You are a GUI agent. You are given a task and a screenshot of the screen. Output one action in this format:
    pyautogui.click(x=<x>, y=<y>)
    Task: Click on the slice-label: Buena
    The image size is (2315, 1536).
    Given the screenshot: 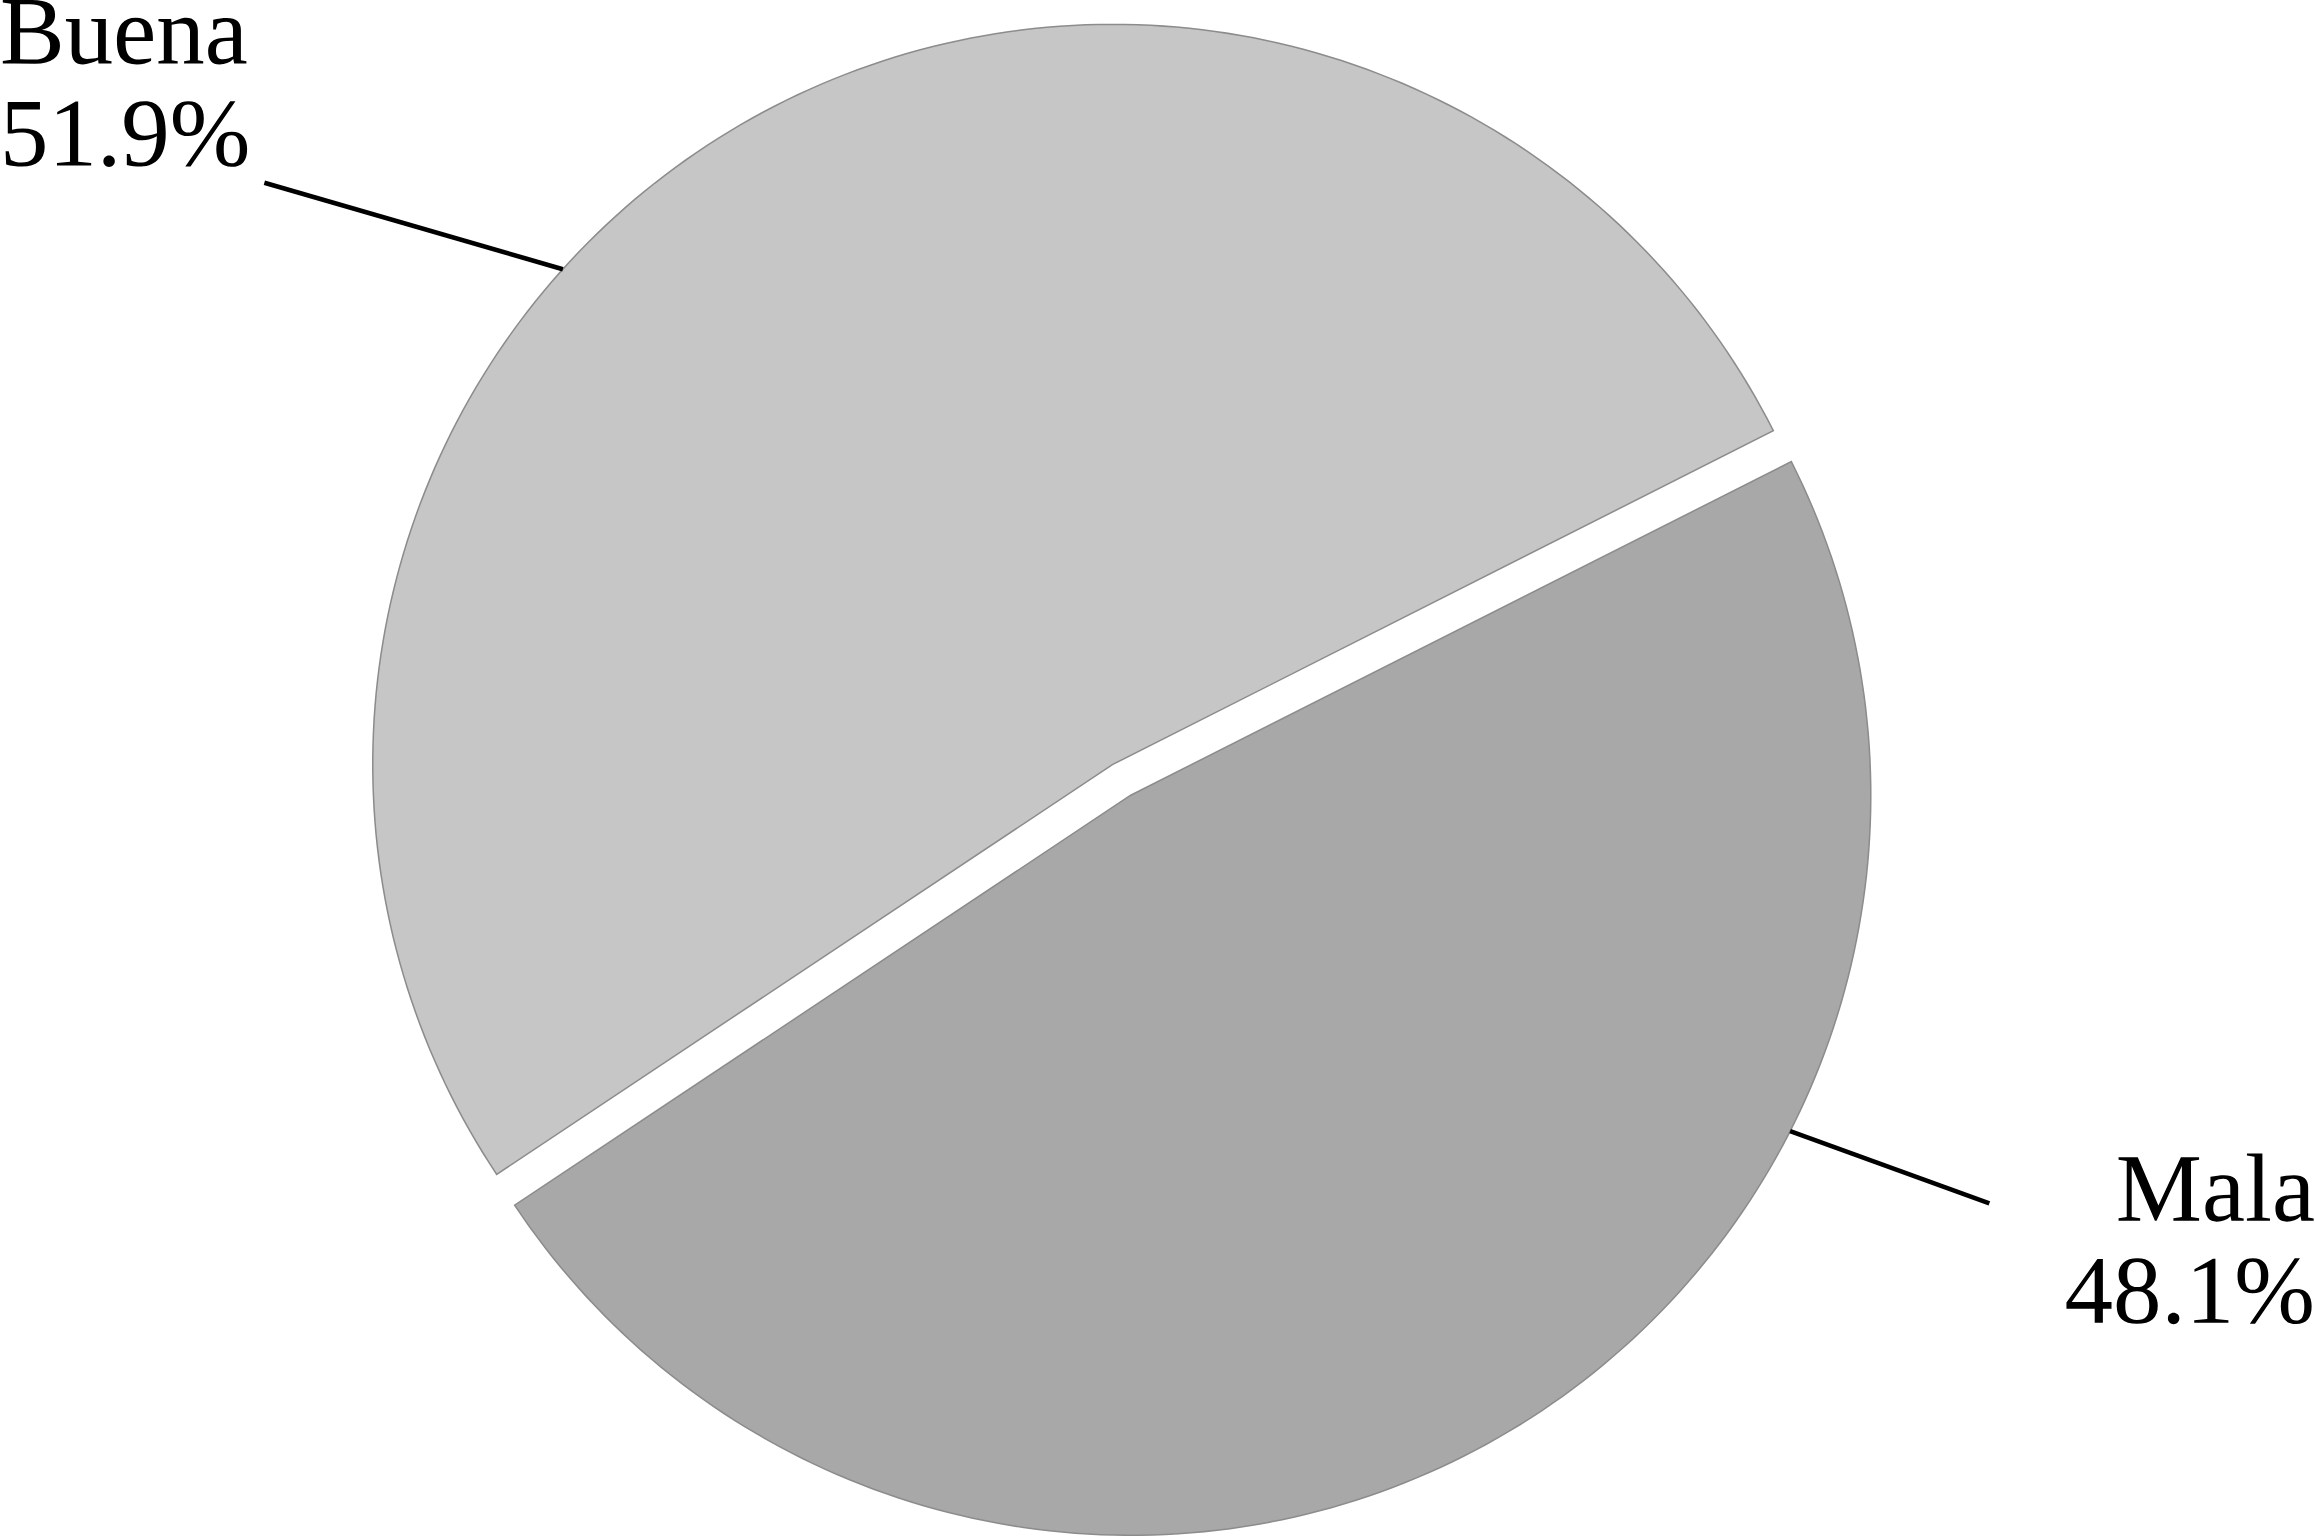 What is the action you would take?
    pyautogui.click(x=124, y=32)
    